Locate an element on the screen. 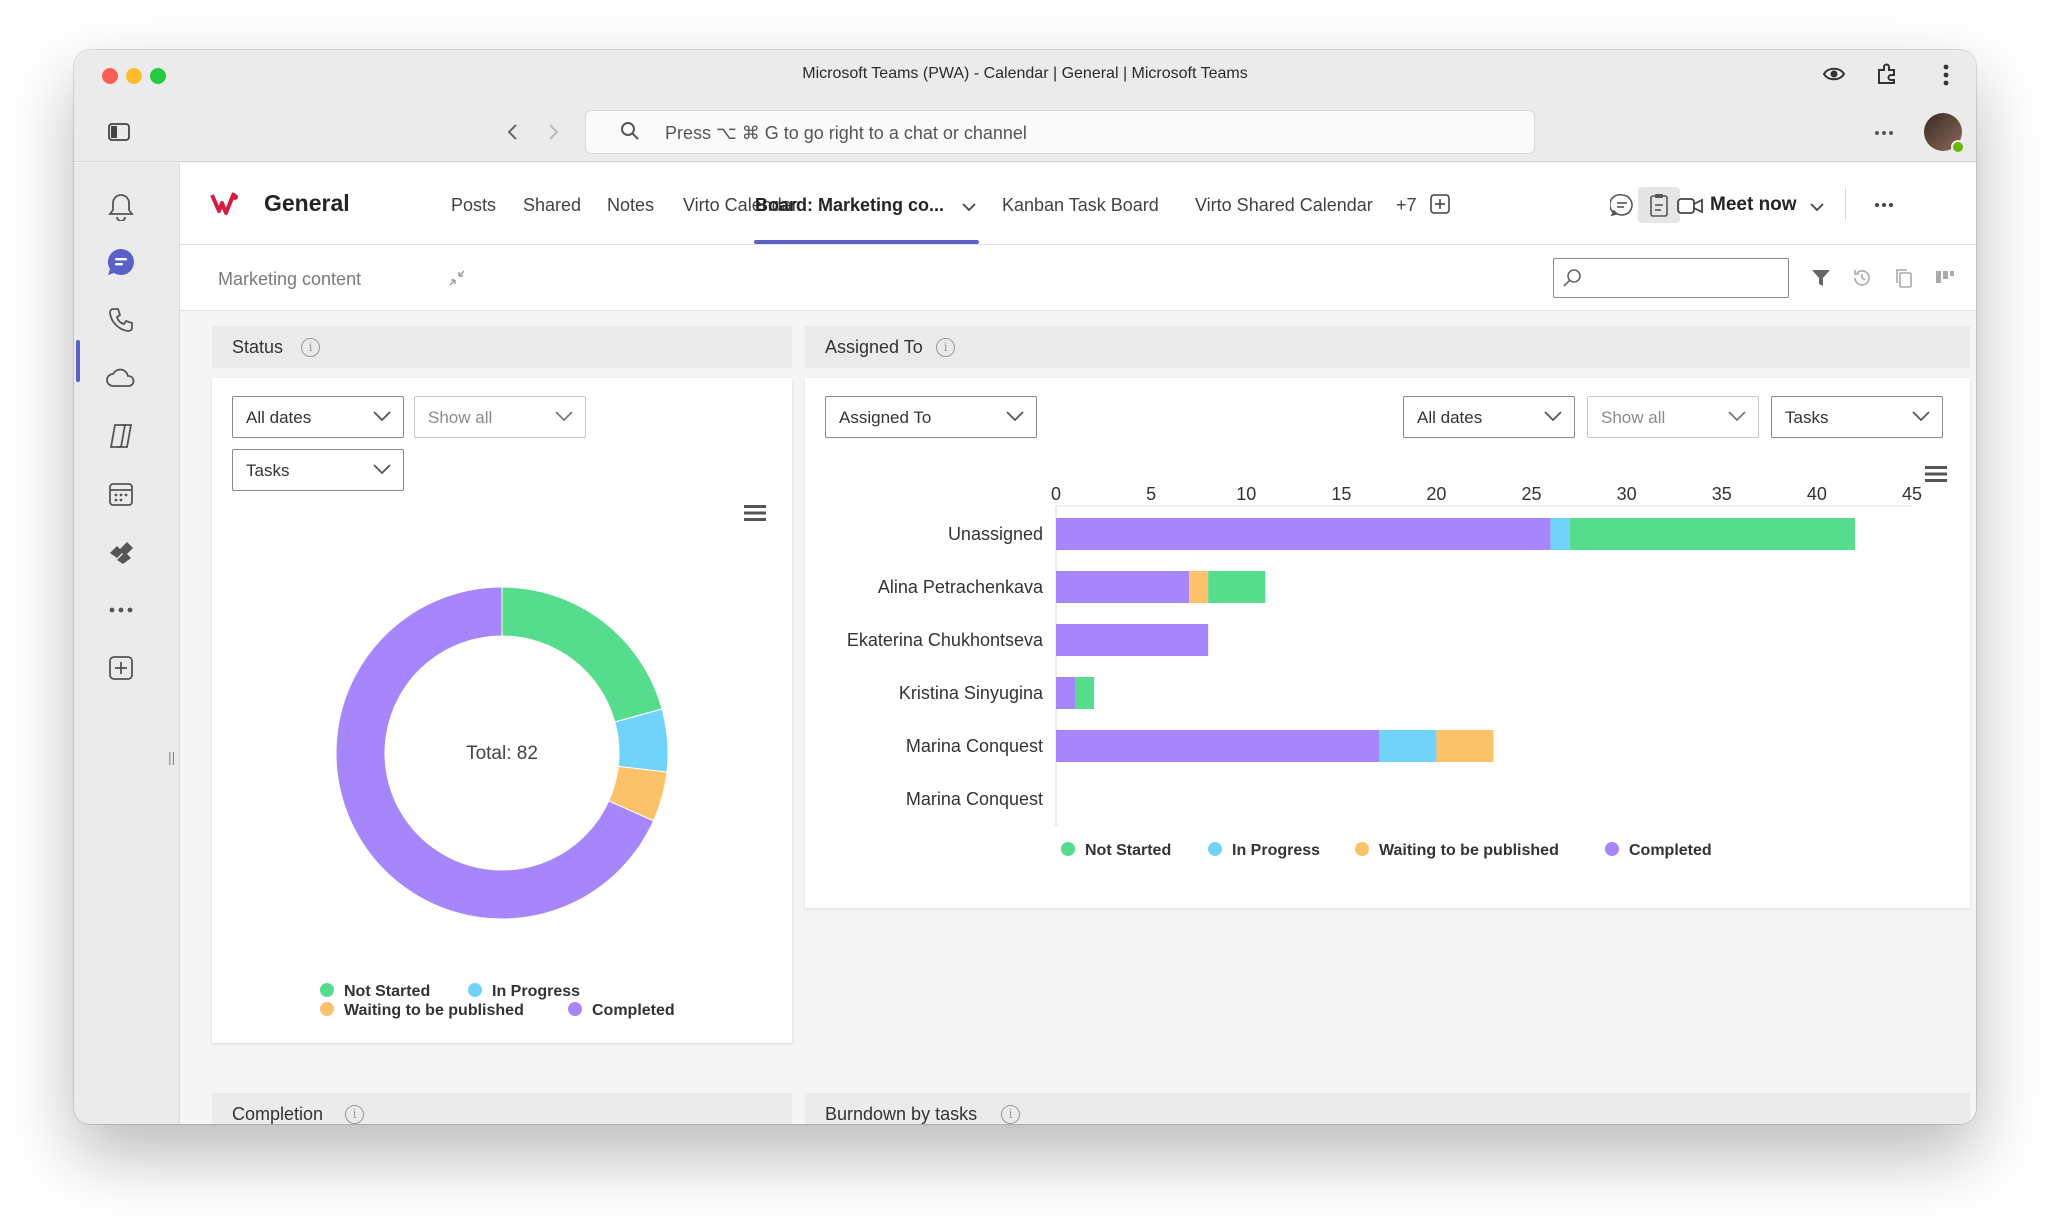 The width and height of the screenshot is (2048, 1221). tab-notes: Notes is located at coordinates (631, 205).